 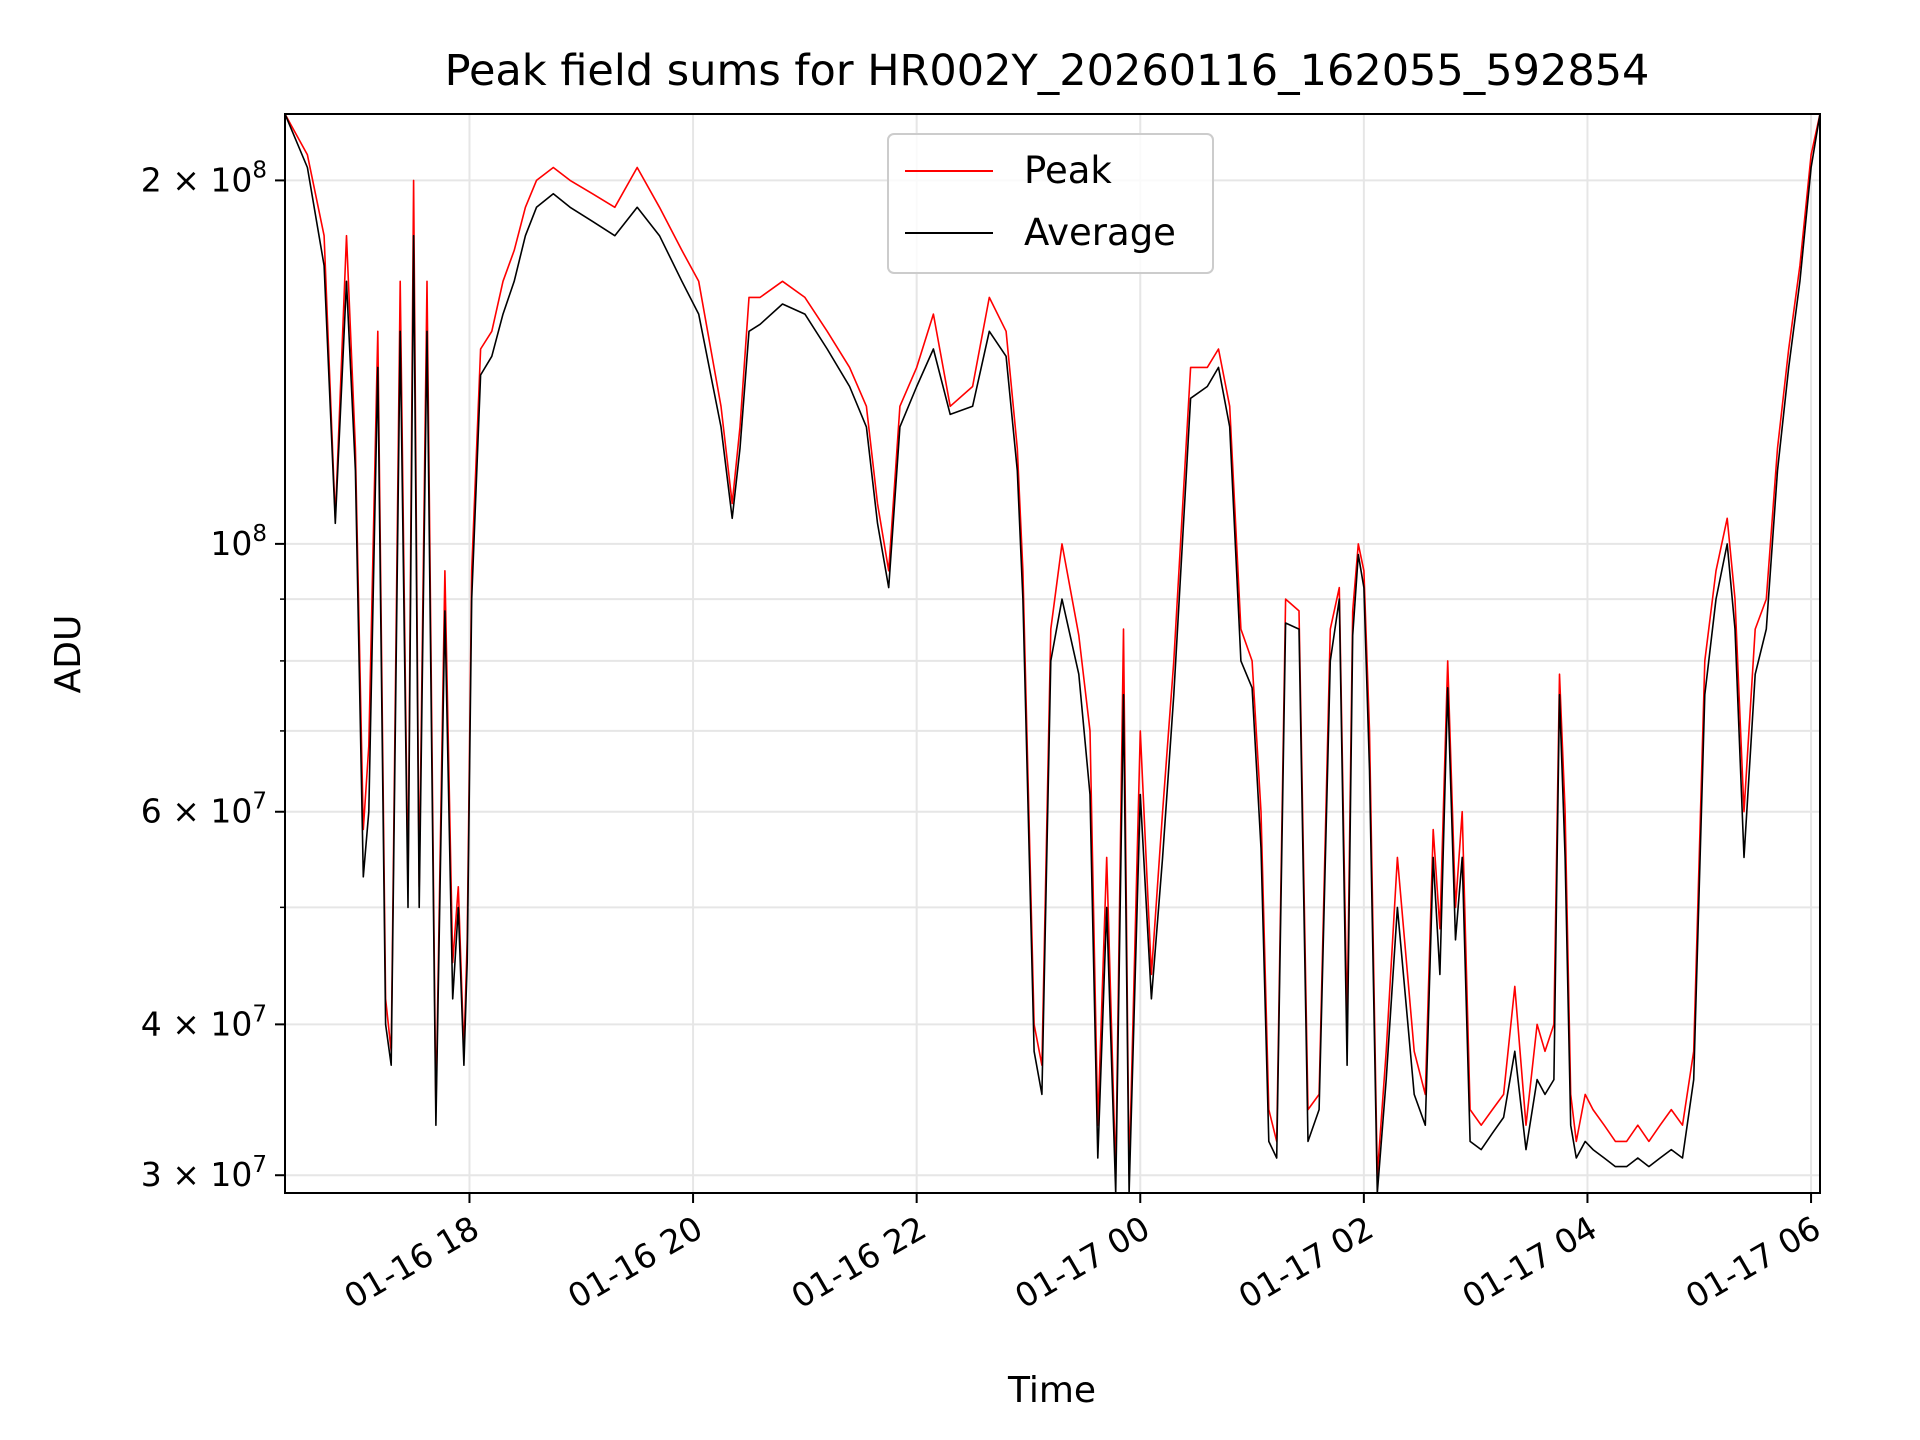 What do you see at coordinates (204, 178) in the screenshot?
I see `y-tick-label: 2 × 108` at bounding box center [204, 178].